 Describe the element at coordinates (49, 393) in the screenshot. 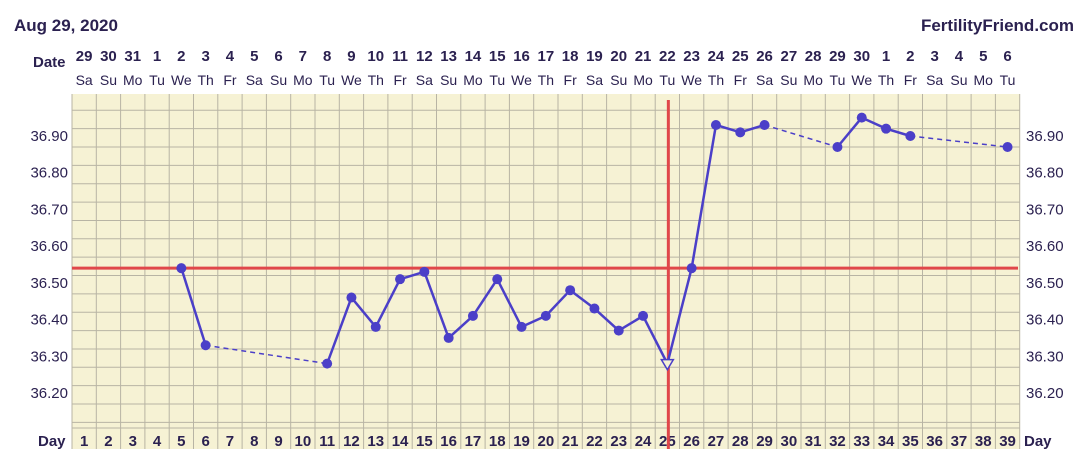

I see `y-tick-label-left: 36.20` at that location.